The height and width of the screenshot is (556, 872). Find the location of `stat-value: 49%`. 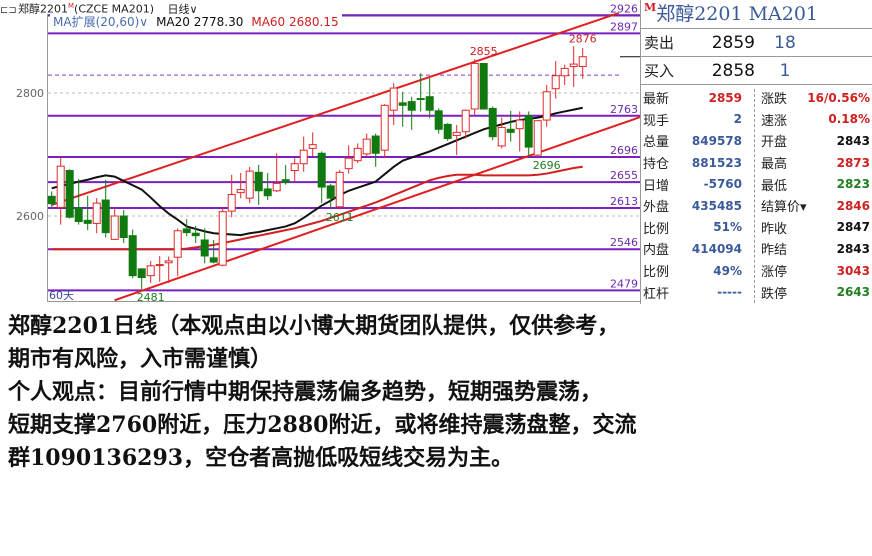

stat-value: 49% is located at coordinates (727, 270).